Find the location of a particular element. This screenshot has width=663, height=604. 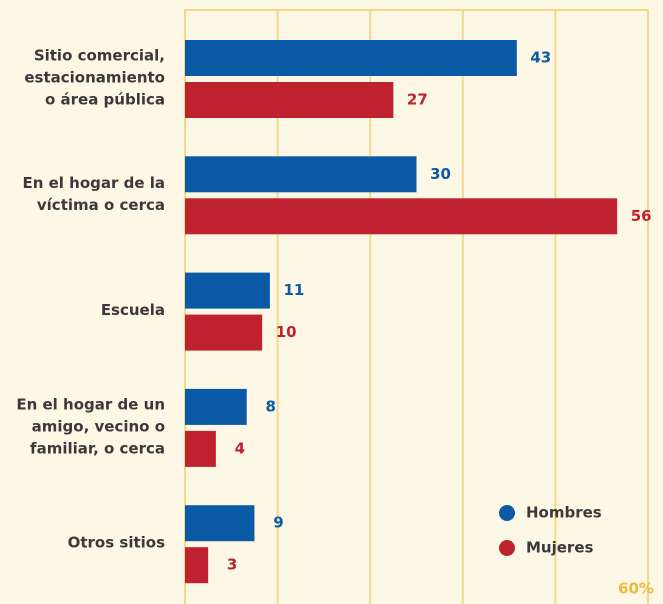

legend-label: Hombres is located at coordinates (564, 513).